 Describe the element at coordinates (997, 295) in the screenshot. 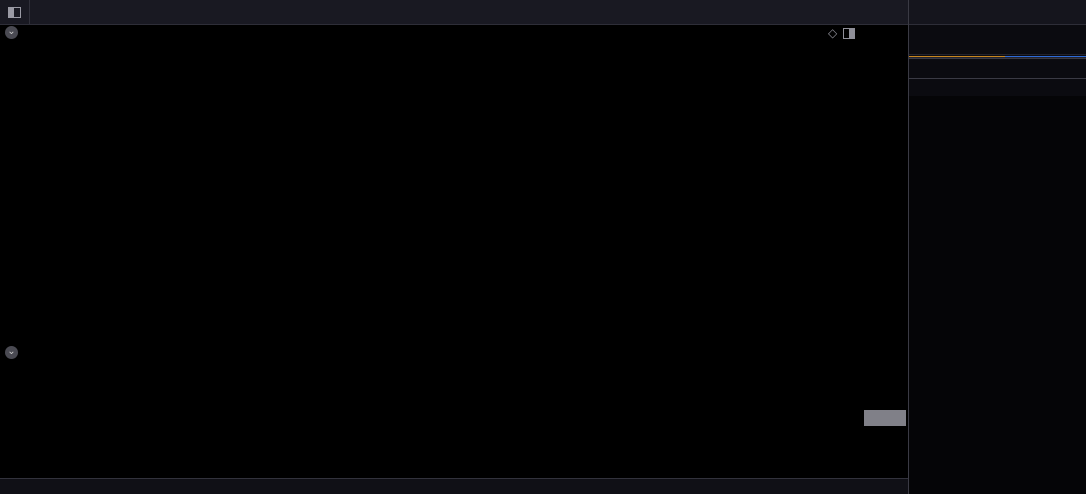

I see `vendor-logo-area` at that location.